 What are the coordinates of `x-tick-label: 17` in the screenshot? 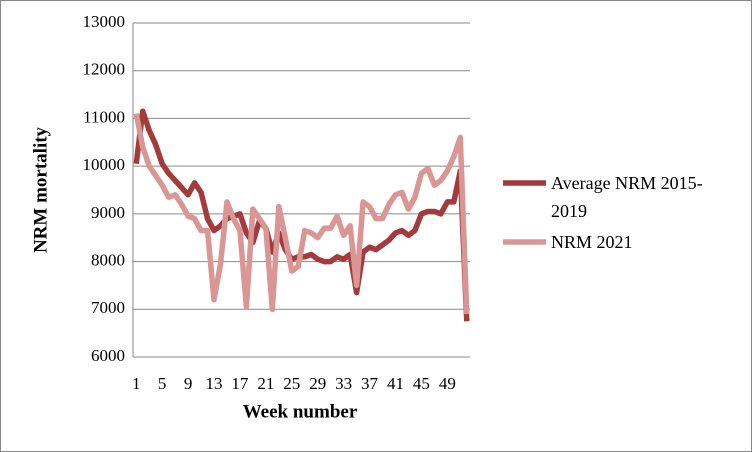 It's located at (240, 383).